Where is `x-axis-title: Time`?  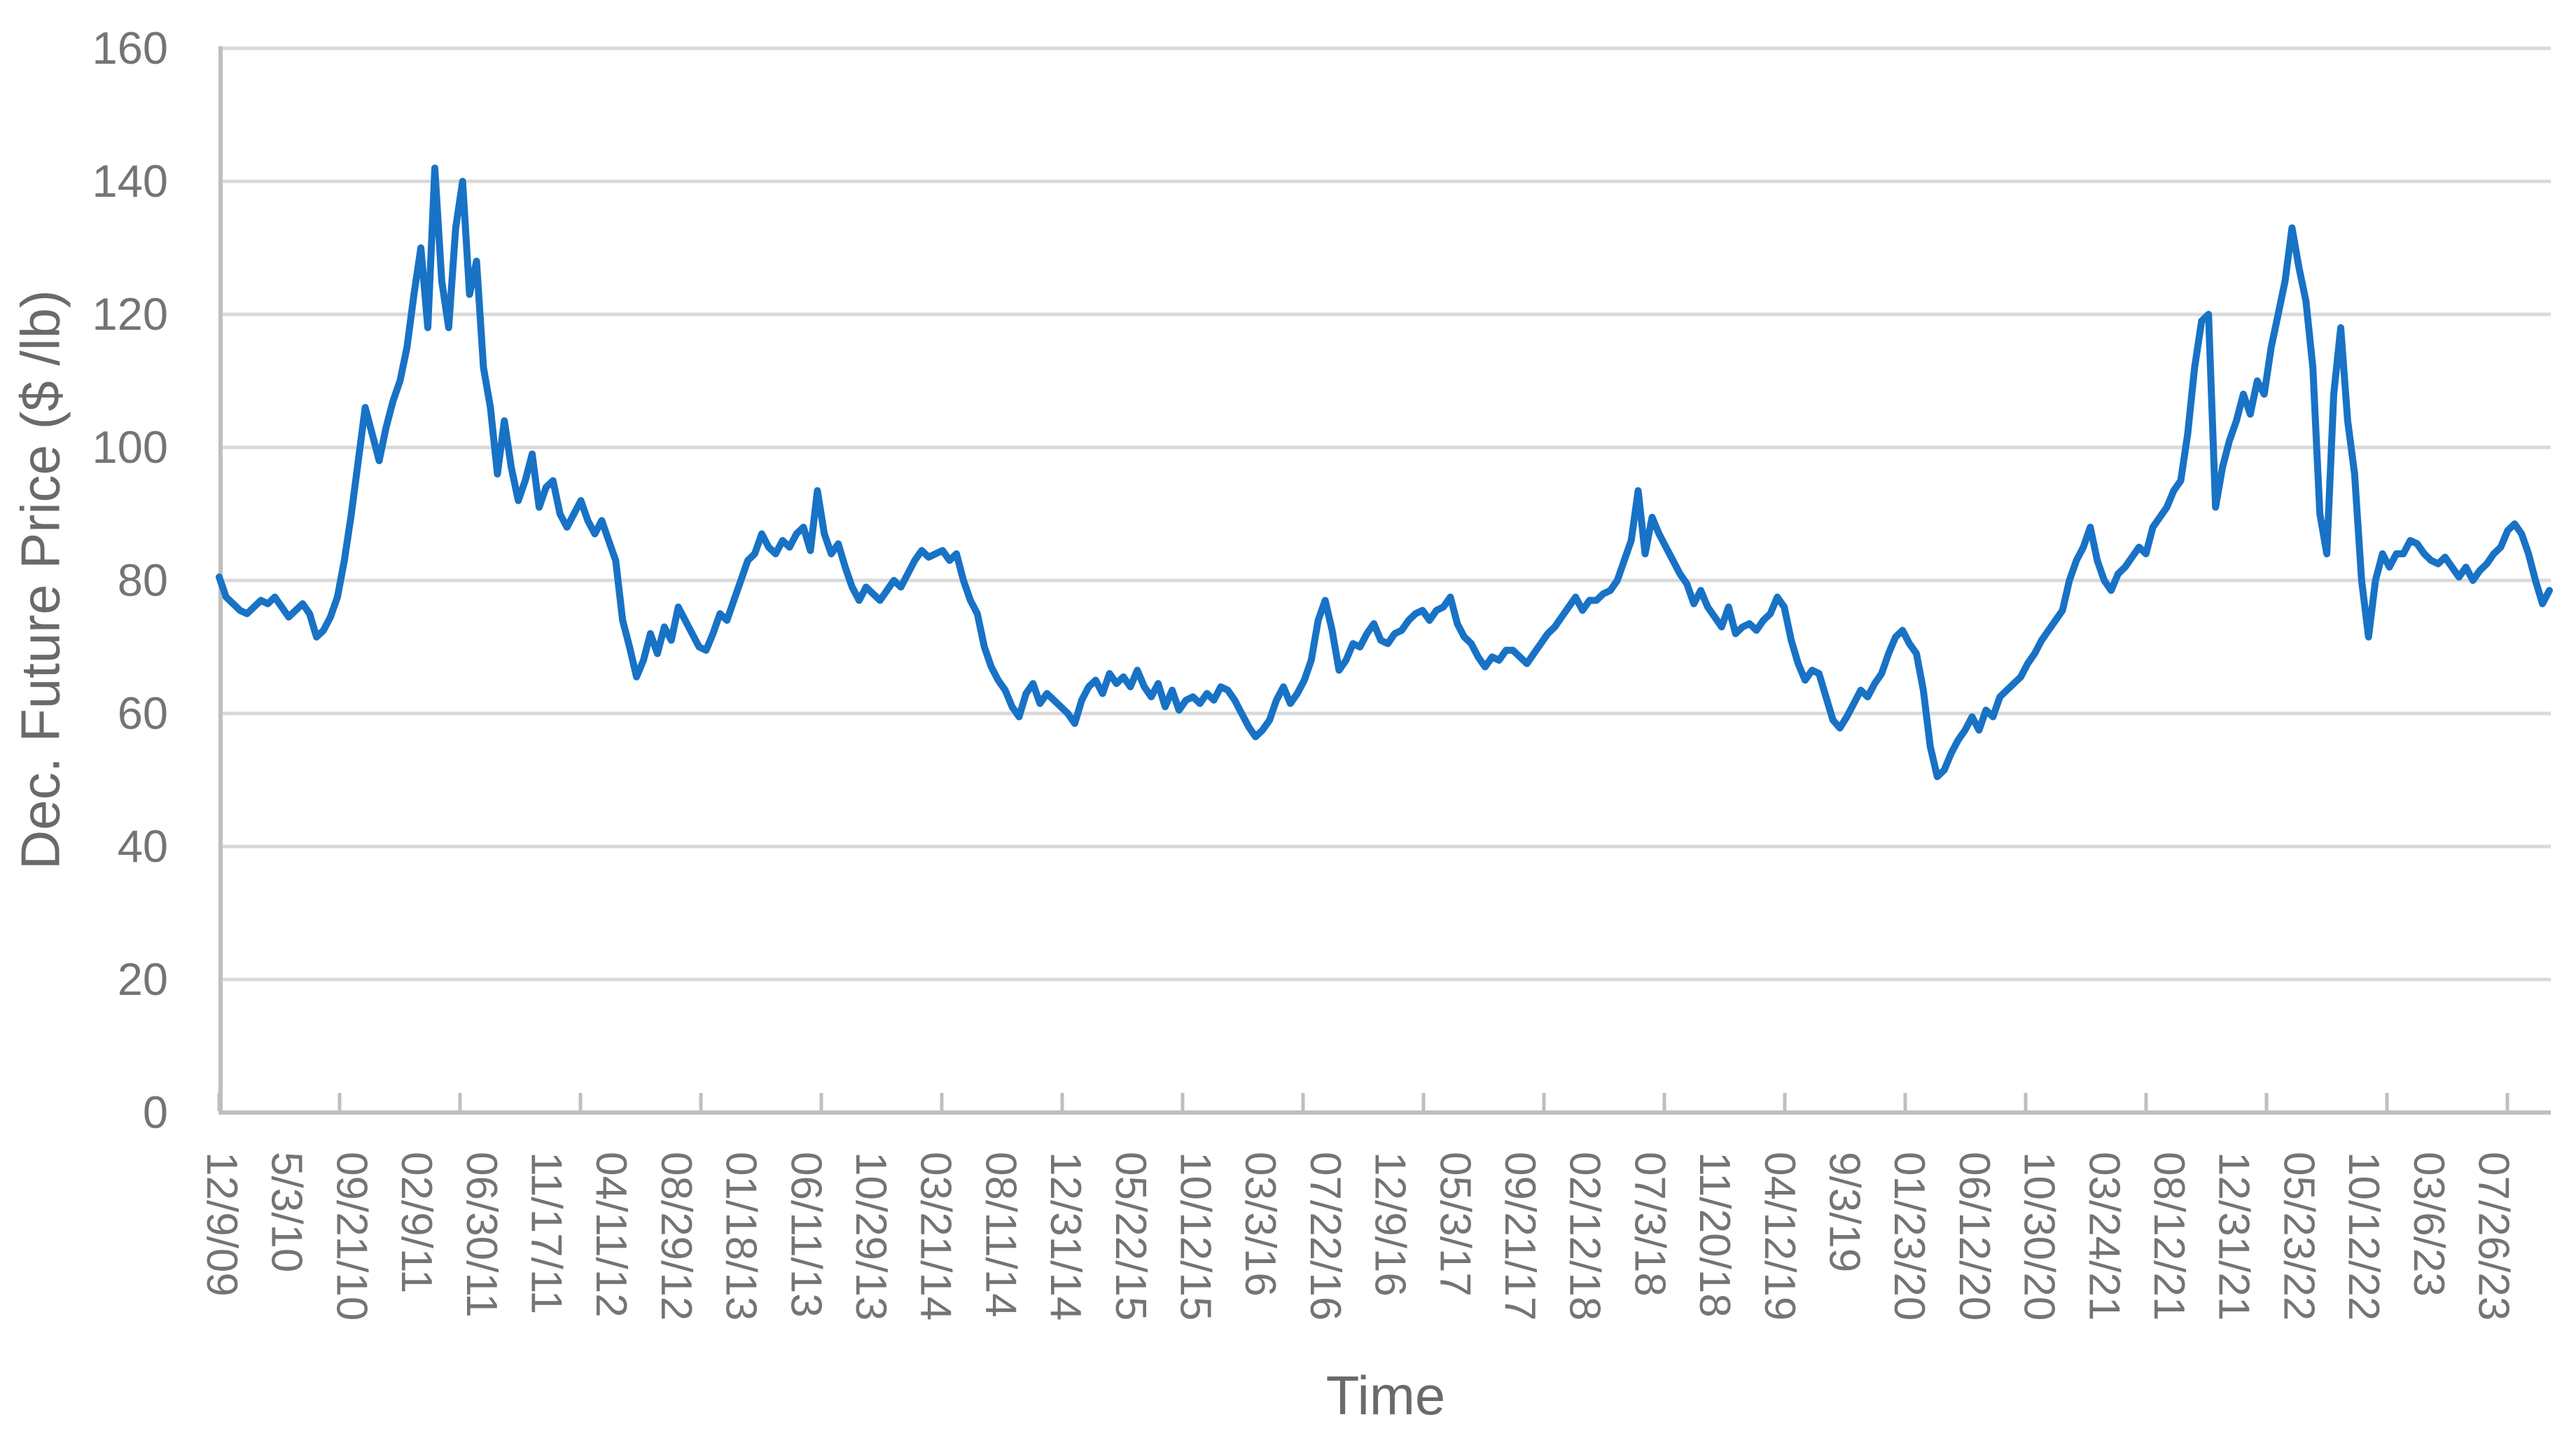 x-axis-title: Time is located at coordinates (1385, 1395).